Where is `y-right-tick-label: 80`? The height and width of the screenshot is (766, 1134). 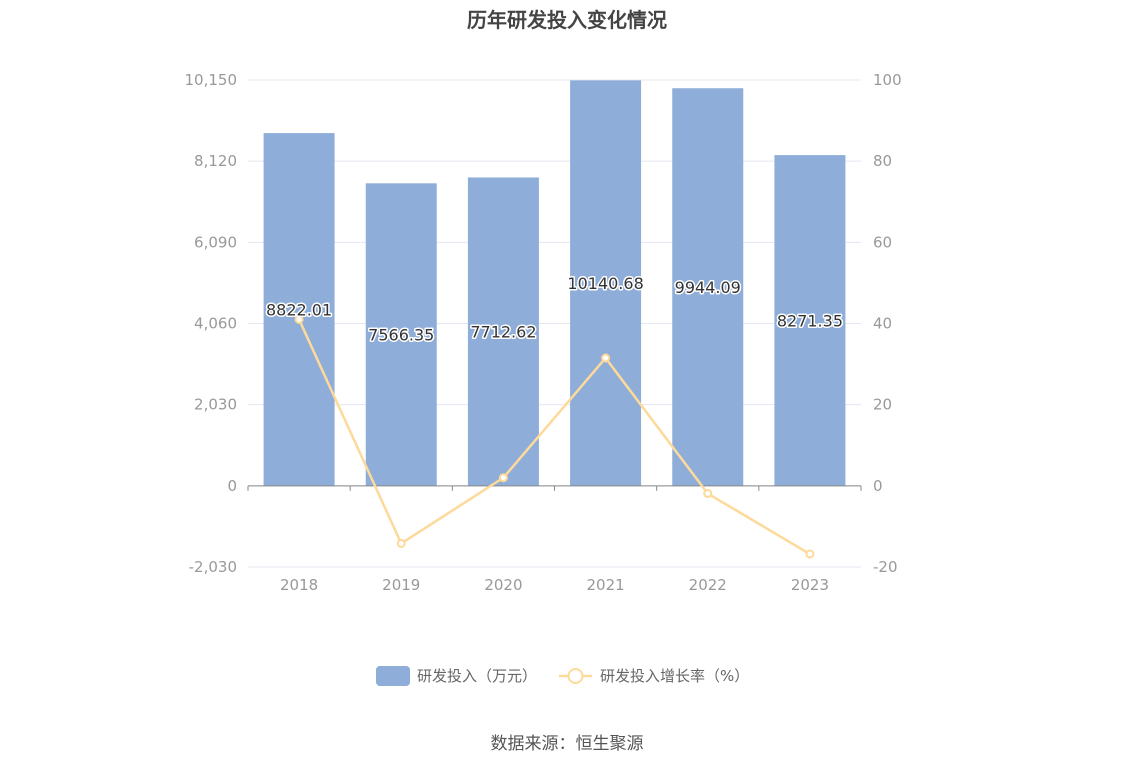
y-right-tick-label: 80 is located at coordinates (882, 161).